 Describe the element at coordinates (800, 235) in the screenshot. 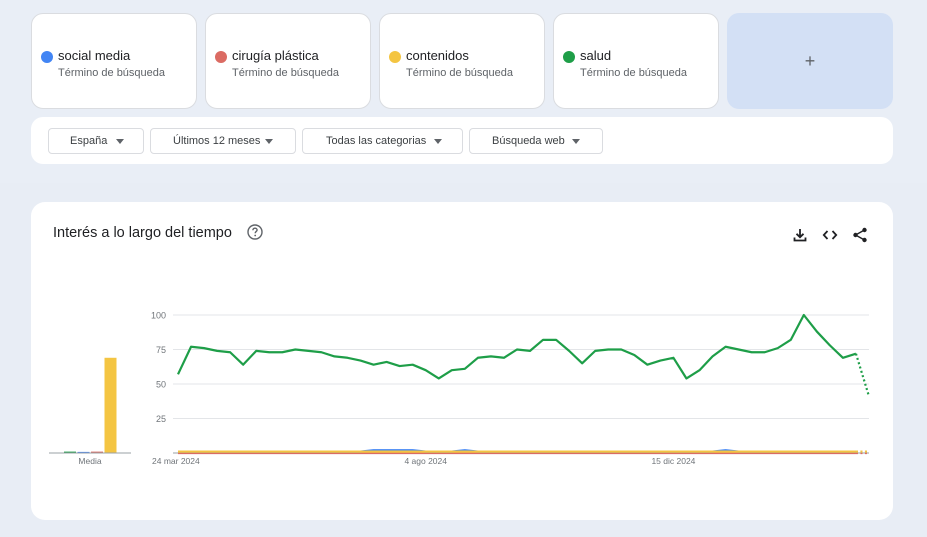

I see `download-icon` at that location.